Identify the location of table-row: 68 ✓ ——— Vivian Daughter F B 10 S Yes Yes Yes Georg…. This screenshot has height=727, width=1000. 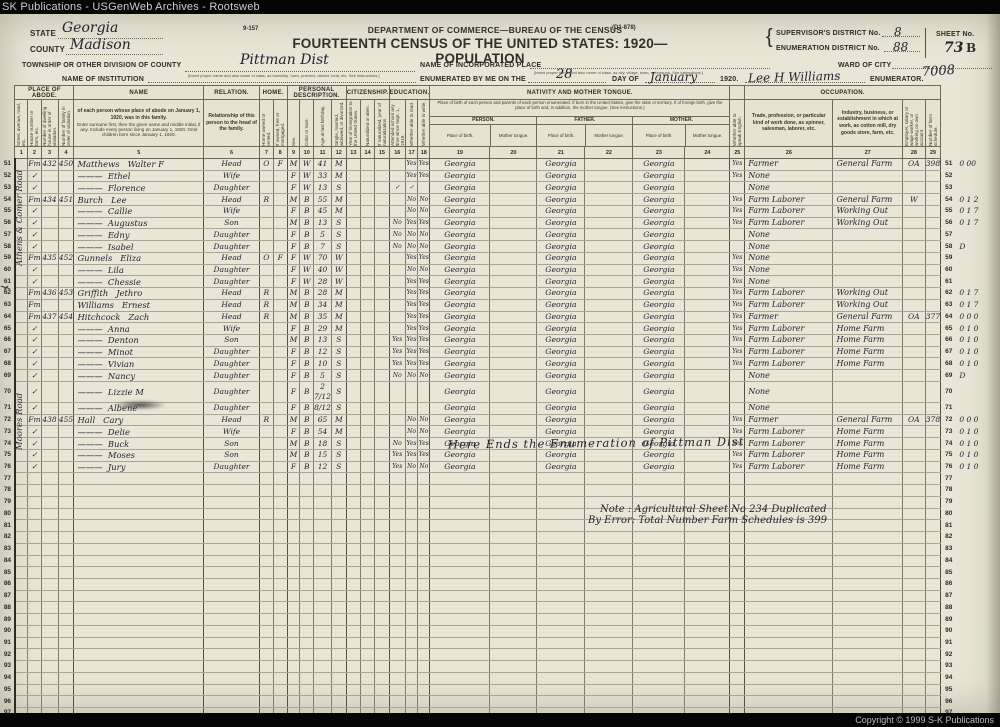
(497, 364).